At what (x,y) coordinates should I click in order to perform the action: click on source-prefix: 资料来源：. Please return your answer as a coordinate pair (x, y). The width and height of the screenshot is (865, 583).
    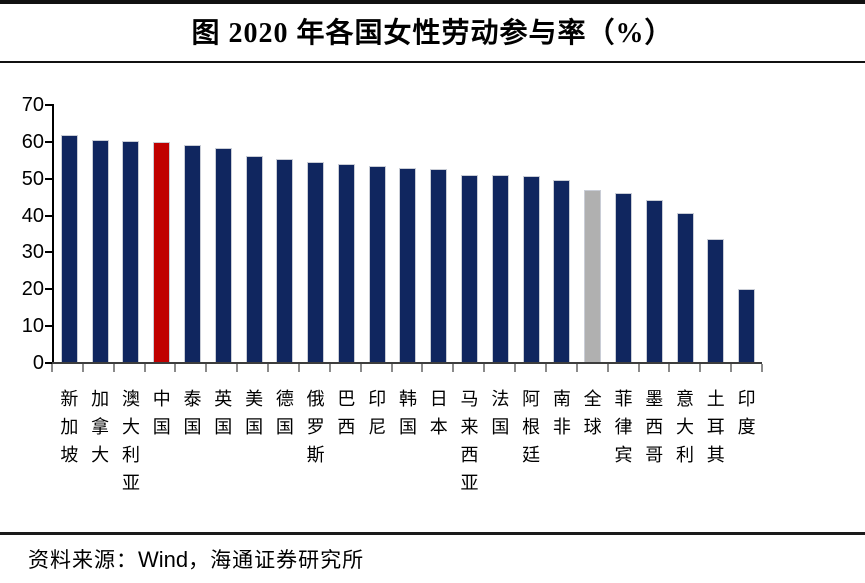
    Looking at the image, I should click on (83, 560).